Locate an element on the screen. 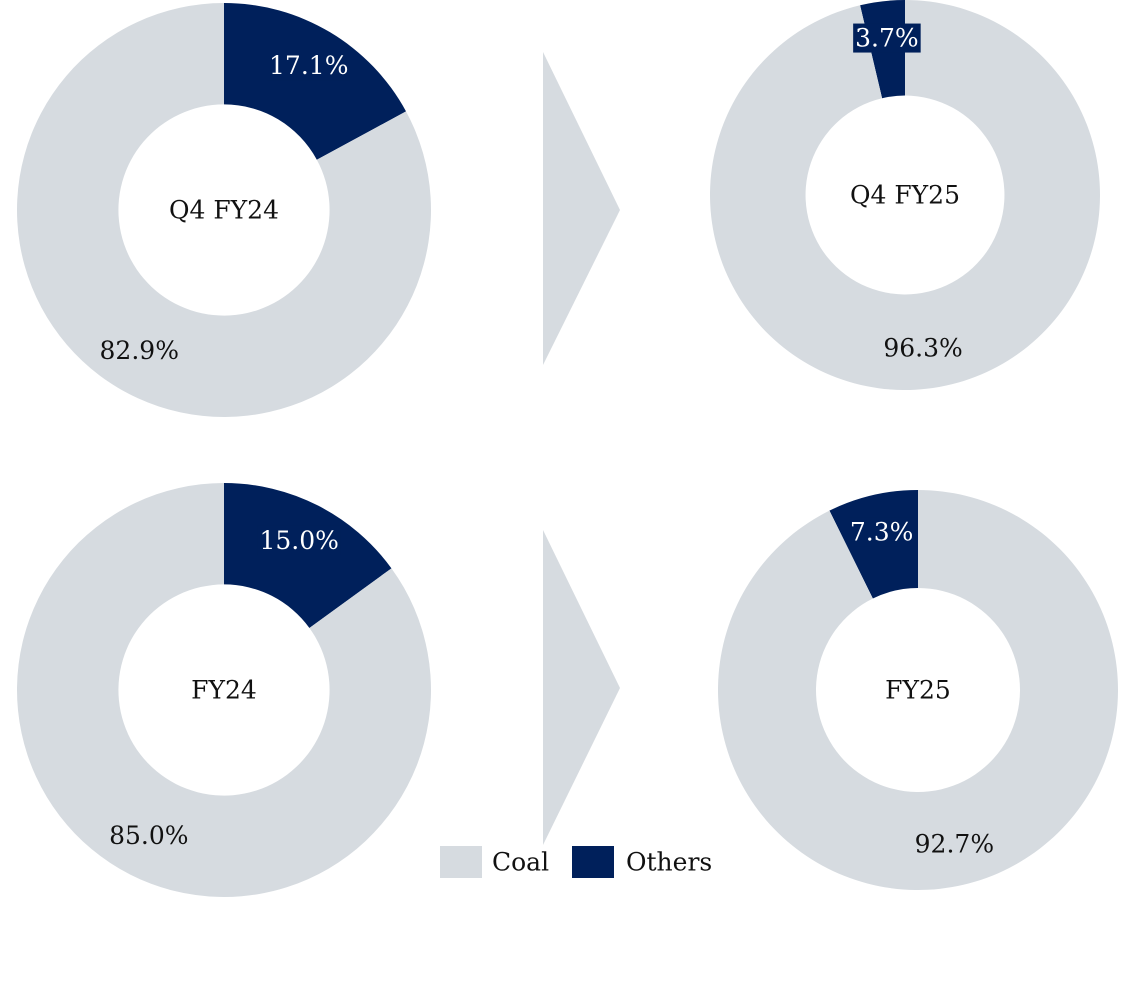 This screenshot has width=1141, height=988. chart-title: Q4 FY25 is located at coordinates (905, 195).